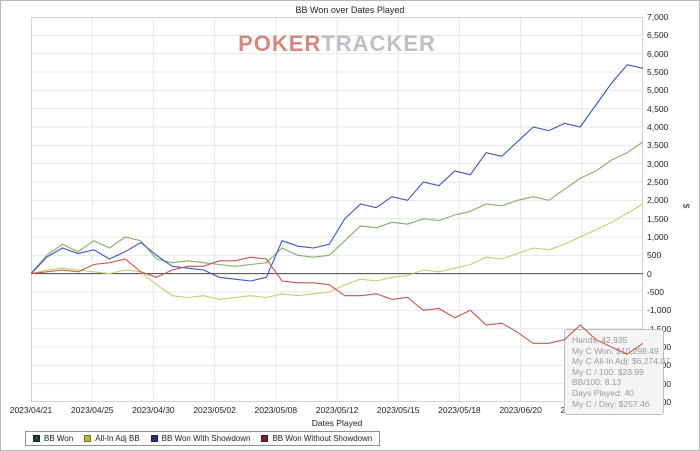  Describe the element at coordinates (659, 310) in the screenshot. I see `y-axis-tick-label: -1,000` at that location.